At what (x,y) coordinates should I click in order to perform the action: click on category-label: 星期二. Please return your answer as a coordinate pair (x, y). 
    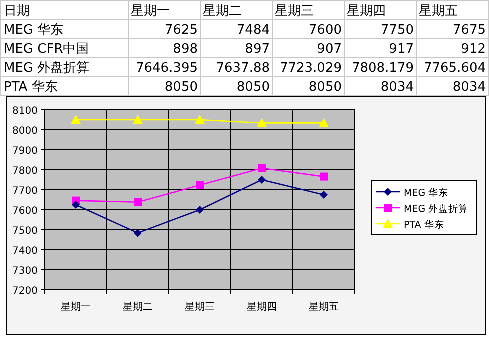
    Looking at the image, I should click on (222, 11).